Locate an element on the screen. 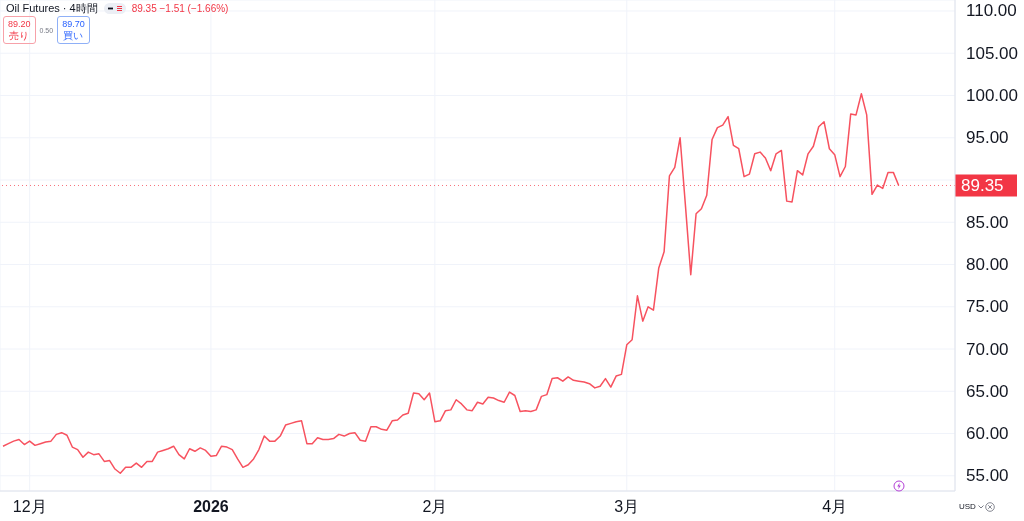 The image size is (1024, 521). annotation: 買い is located at coordinates (73, 36).